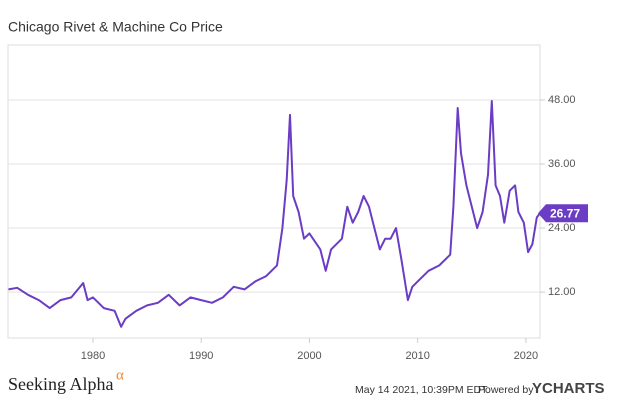 This screenshot has height=403, width=635. I want to click on x-tick-label: 1990, so click(201, 356).